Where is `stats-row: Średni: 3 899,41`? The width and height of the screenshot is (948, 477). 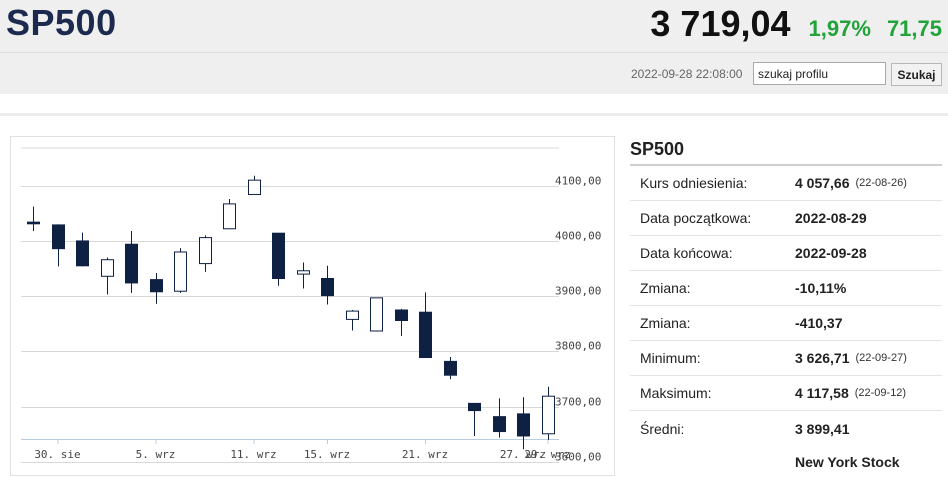 stats-row: Średni: 3 899,41 is located at coordinates (786, 428).